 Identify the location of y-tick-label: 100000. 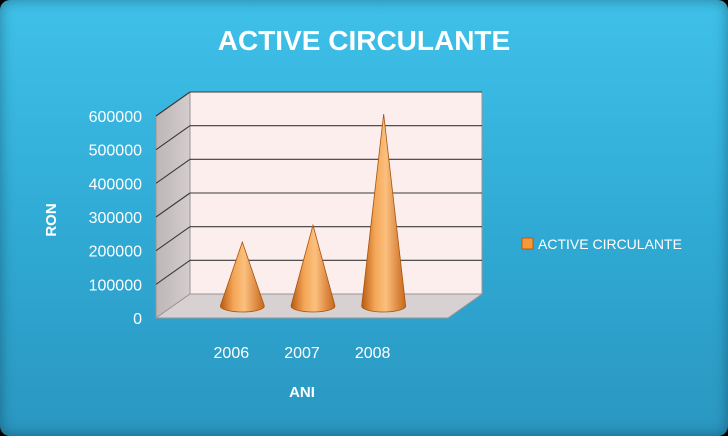
(115, 285).